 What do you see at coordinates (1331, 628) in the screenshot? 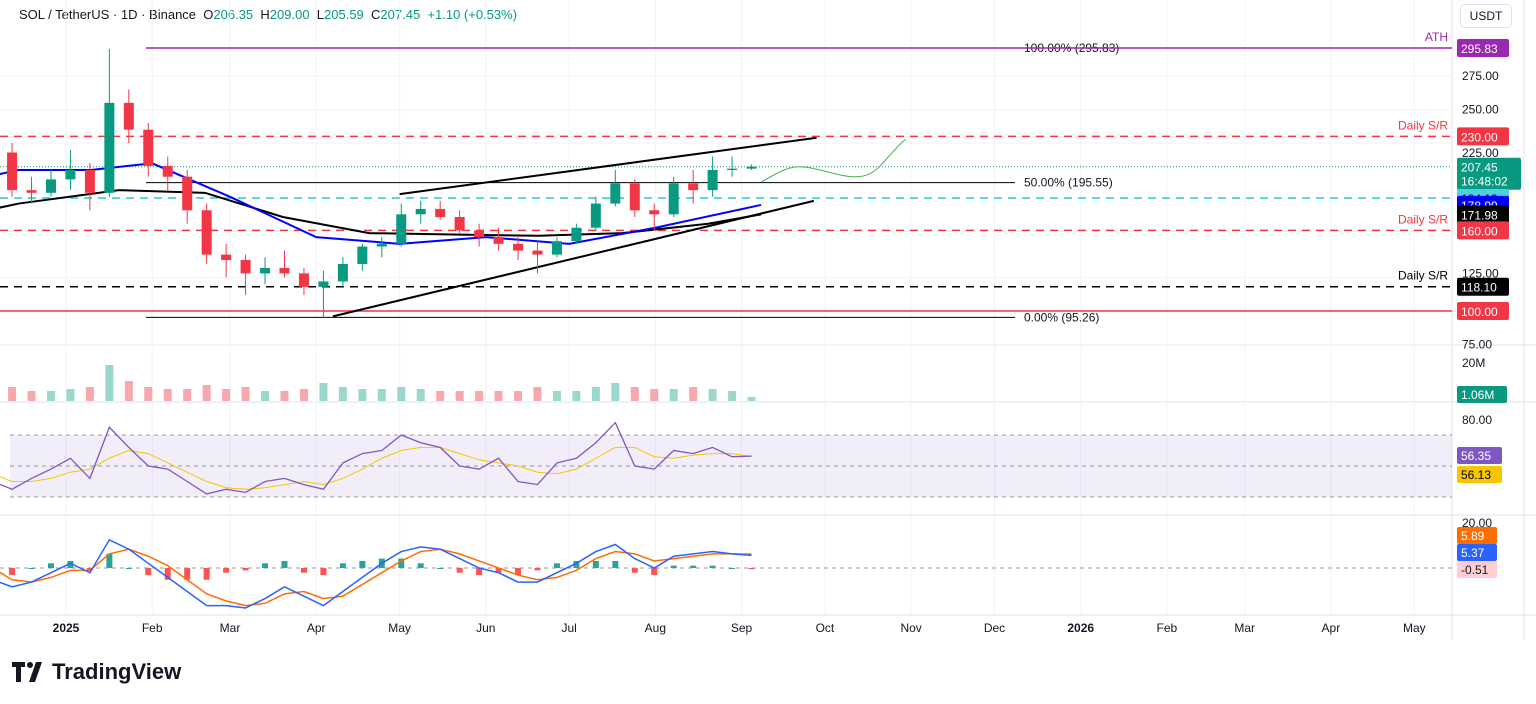
I see `x-tick-label: Apr` at bounding box center [1331, 628].